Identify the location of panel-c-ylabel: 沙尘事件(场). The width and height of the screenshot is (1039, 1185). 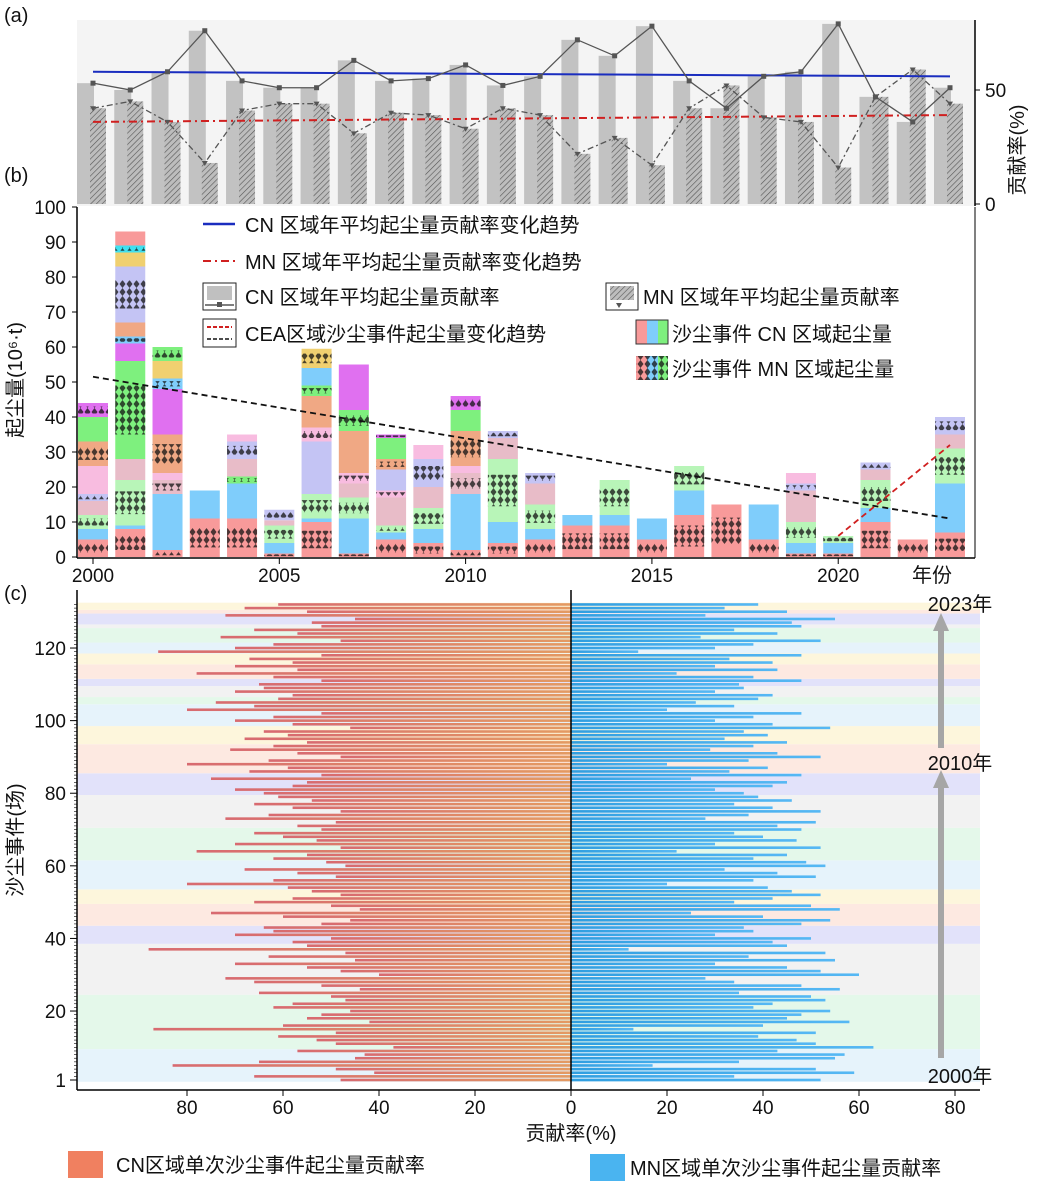
(15, 839).